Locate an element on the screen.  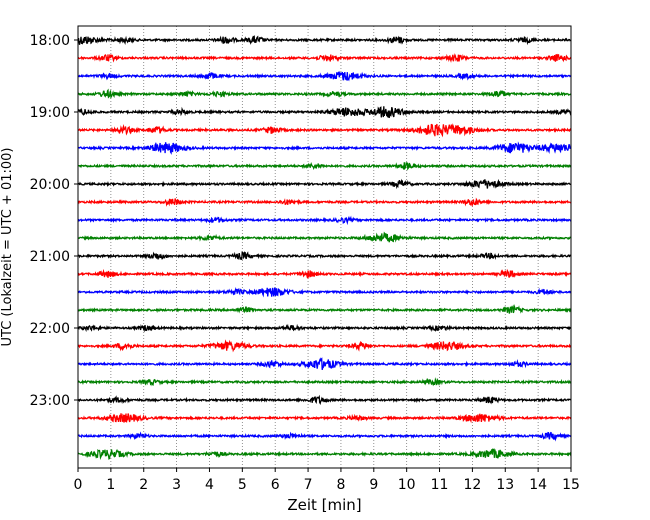
trace-20:15 is located at coordinates (324, 202).